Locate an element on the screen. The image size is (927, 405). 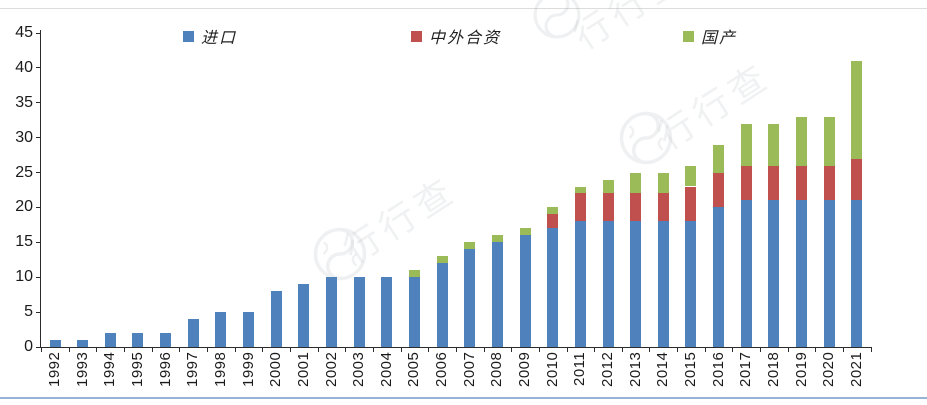
bar-2013-国产 is located at coordinates (636, 183).